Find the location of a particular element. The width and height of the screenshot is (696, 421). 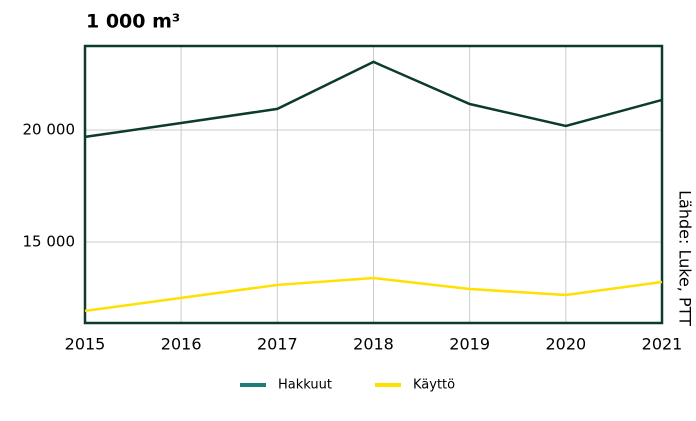

x-tick-label: 2016 is located at coordinates (181, 344).